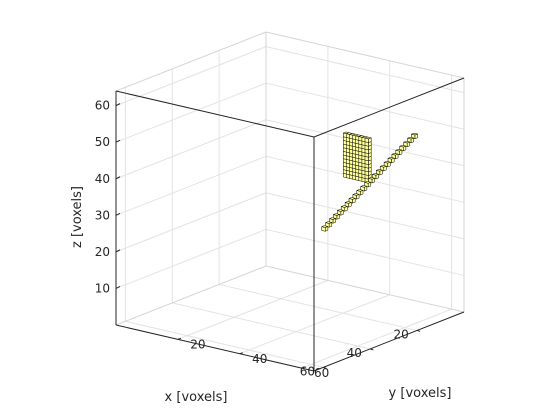  What do you see at coordinates (77, 217) in the screenshot?
I see `z-axis-label: z [voxels]` at bounding box center [77, 217].